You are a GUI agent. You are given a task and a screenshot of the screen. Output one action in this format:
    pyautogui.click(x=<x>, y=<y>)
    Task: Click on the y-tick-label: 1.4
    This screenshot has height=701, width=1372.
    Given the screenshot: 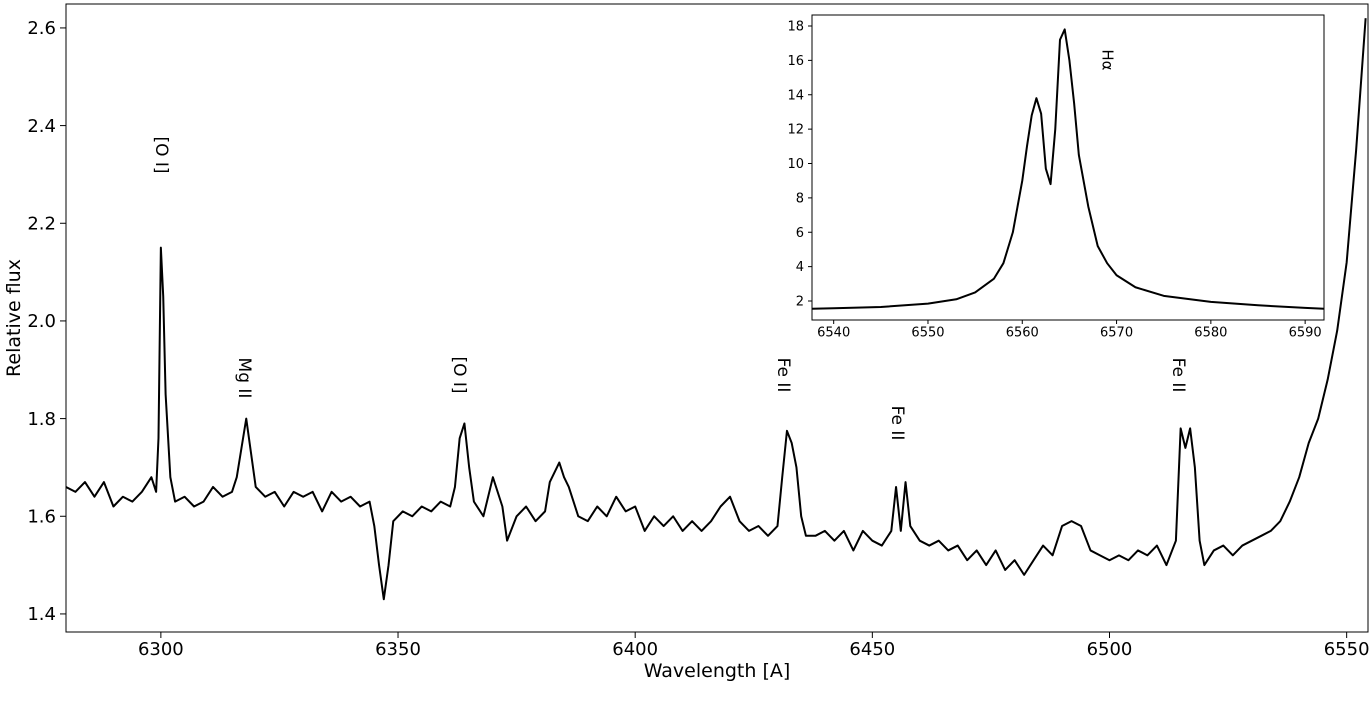 What is the action you would take?
    pyautogui.click(x=41, y=614)
    